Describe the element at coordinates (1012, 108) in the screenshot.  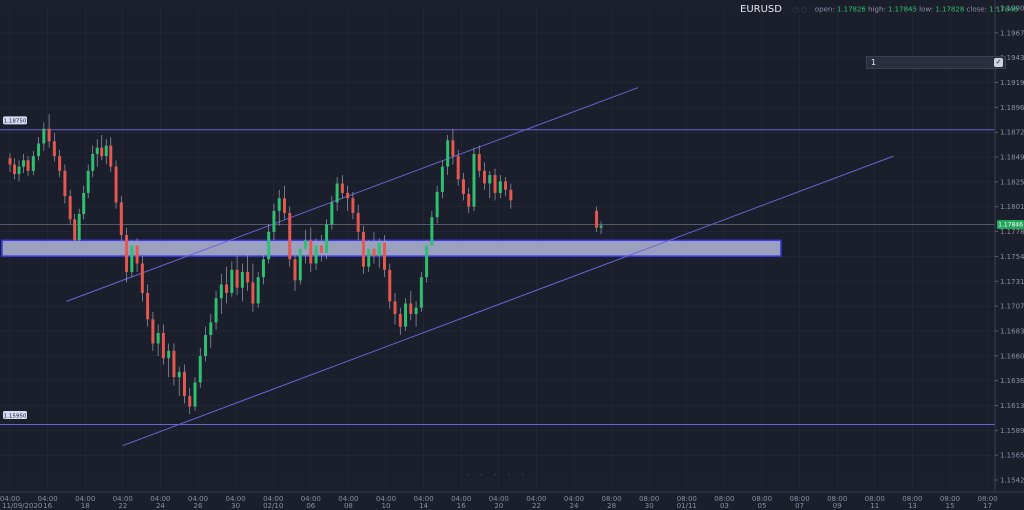
I see `y-tick-label: 1.18963` at that location.